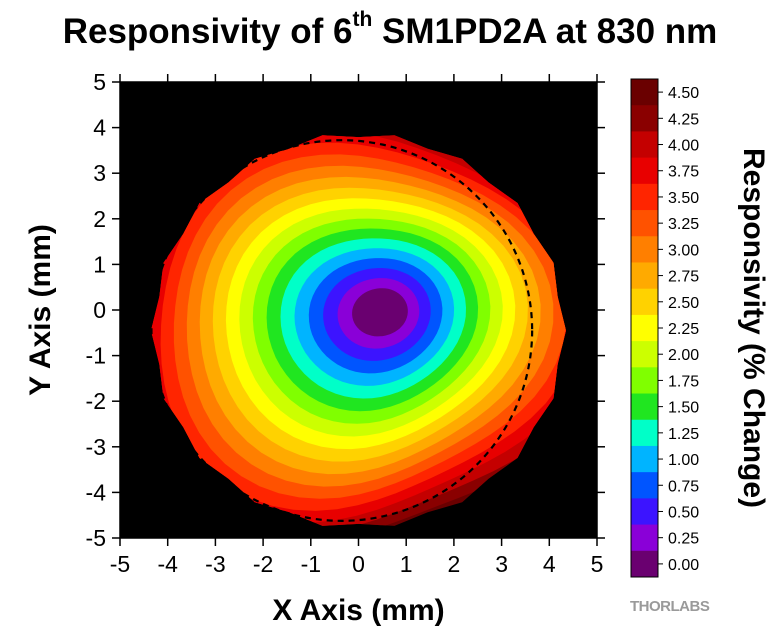 This screenshot has width=780, height=635. I want to click on colorbar-tick-label: 1.25, so click(683, 434).